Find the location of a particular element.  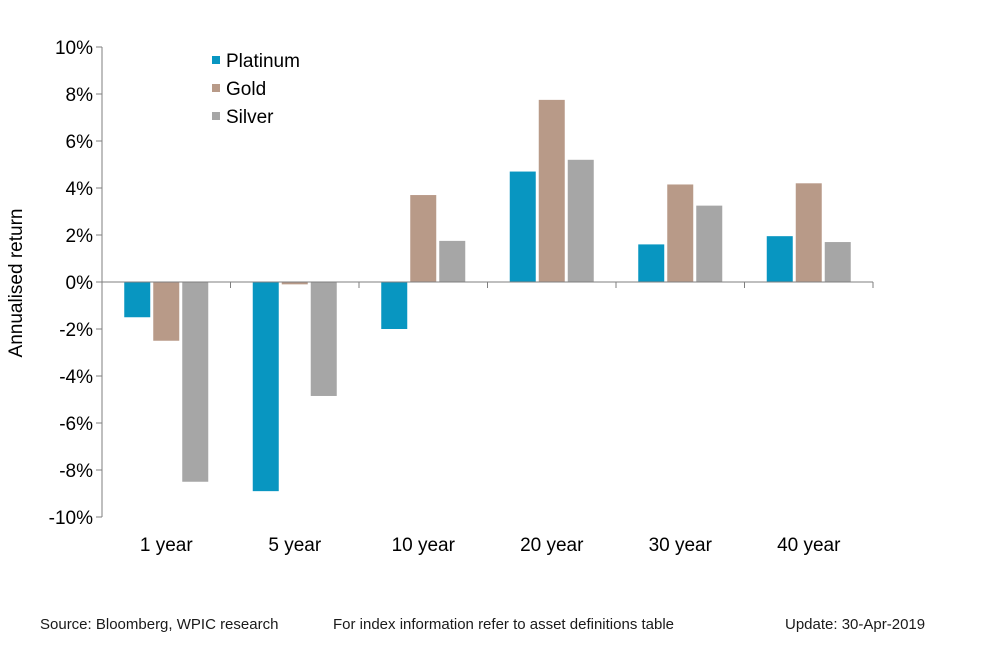

y-tick-label: 8% is located at coordinates (80, 95).